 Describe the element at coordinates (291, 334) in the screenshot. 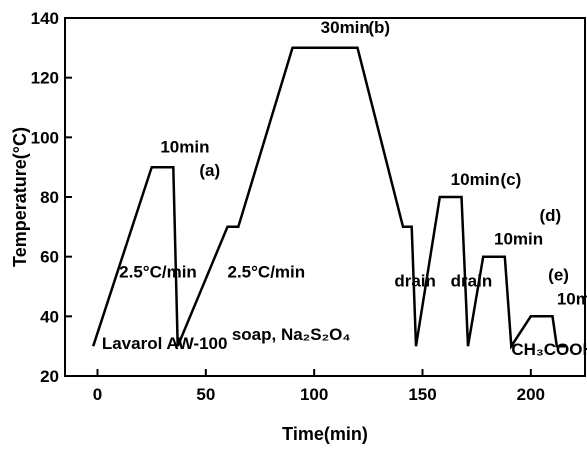

I see `annotation-label: soap, Na₂S₂O₄` at that location.